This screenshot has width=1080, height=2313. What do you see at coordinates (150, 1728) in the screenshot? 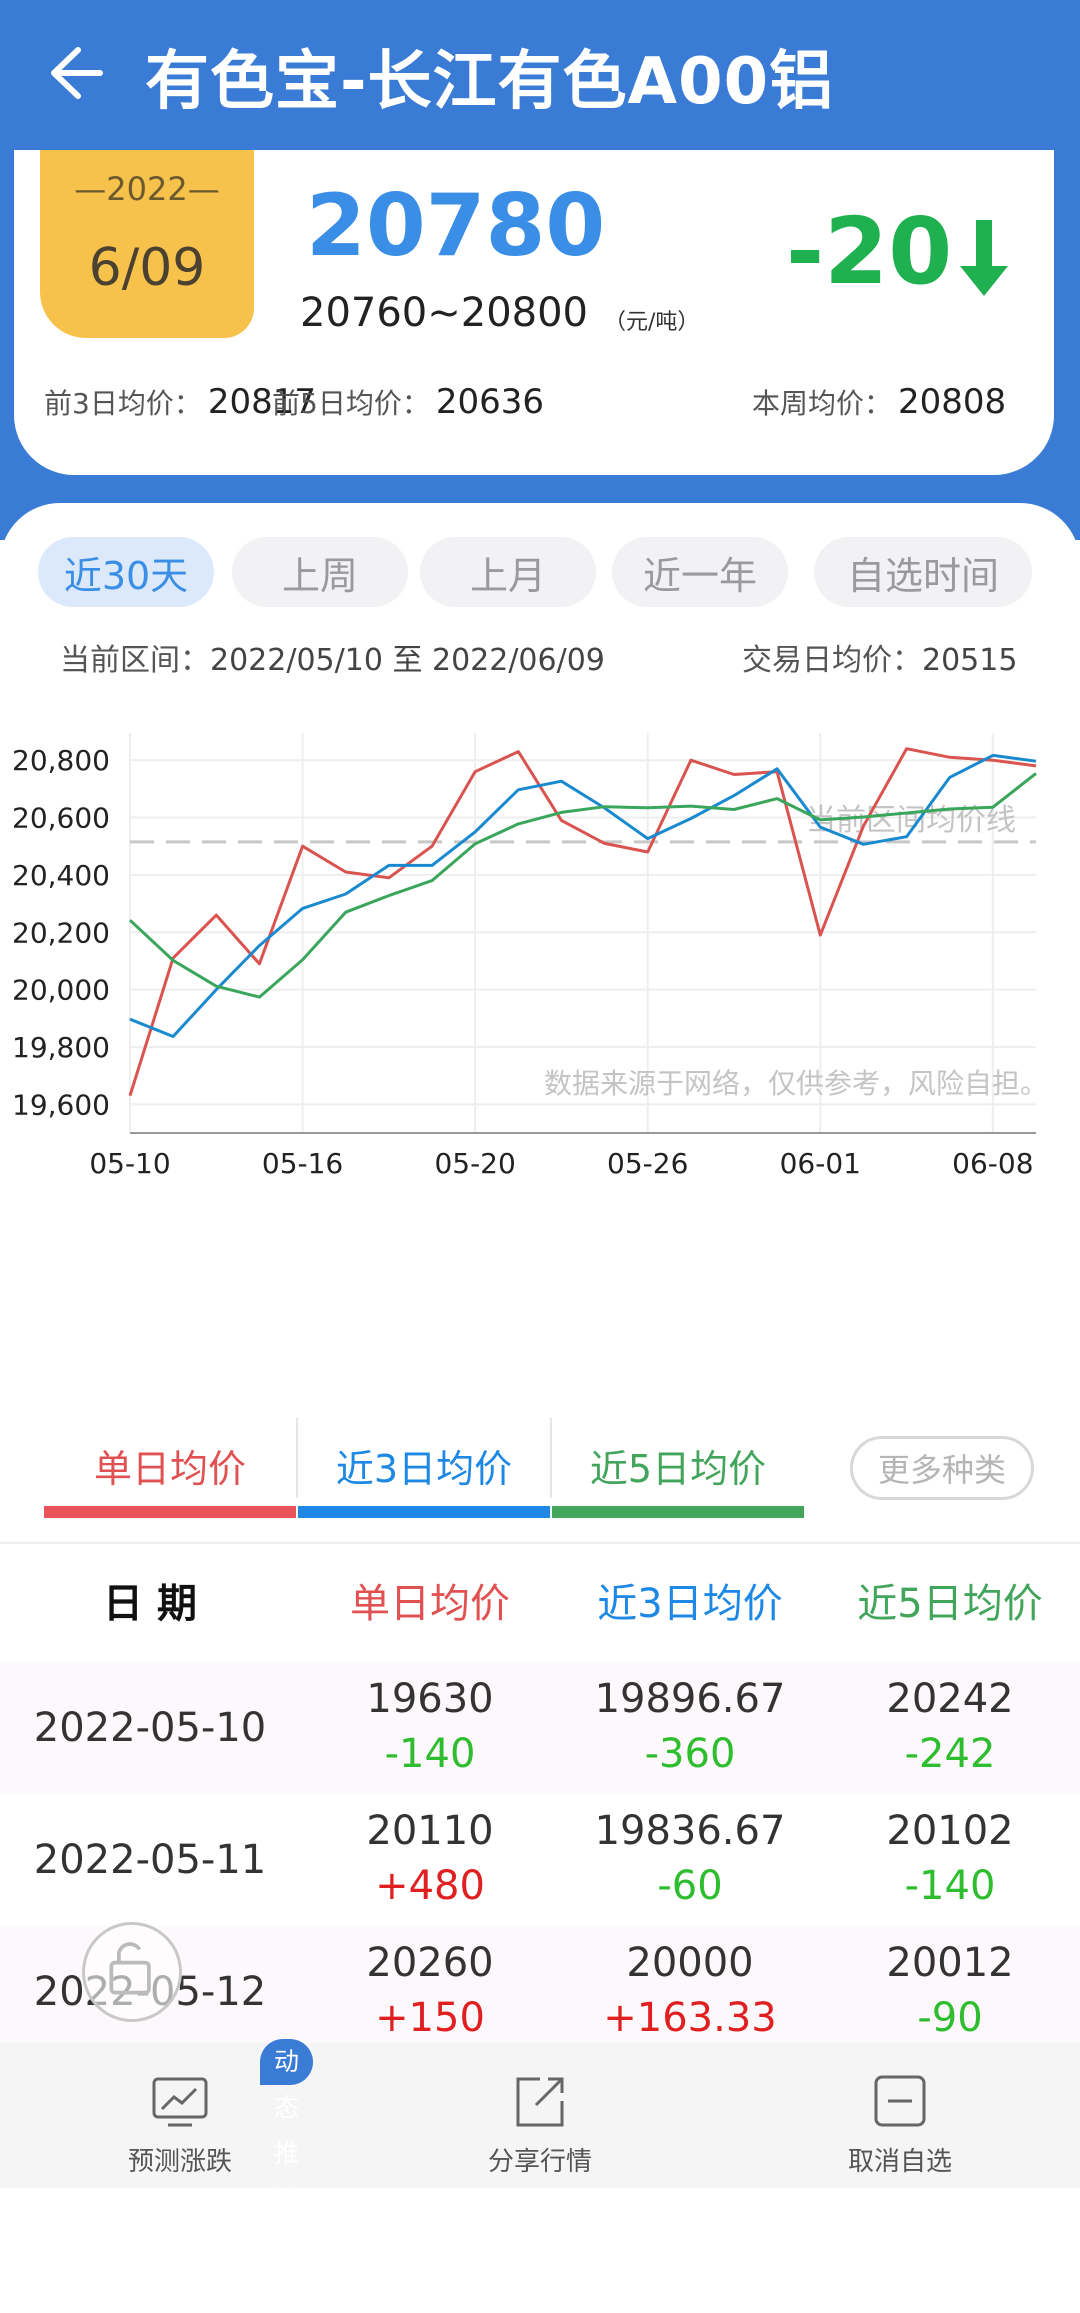
I see `row-date: 2022-05-10` at bounding box center [150, 1728].